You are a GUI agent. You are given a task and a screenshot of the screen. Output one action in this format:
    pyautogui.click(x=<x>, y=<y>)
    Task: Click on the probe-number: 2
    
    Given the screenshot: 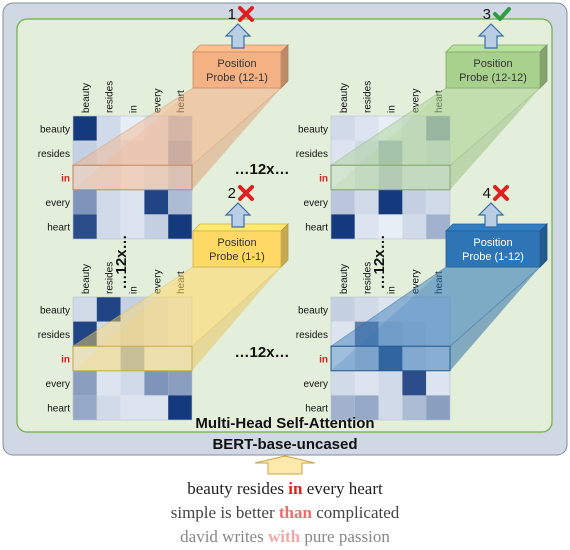 What is the action you would take?
    pyautogui.click(x=232, y=193)
    